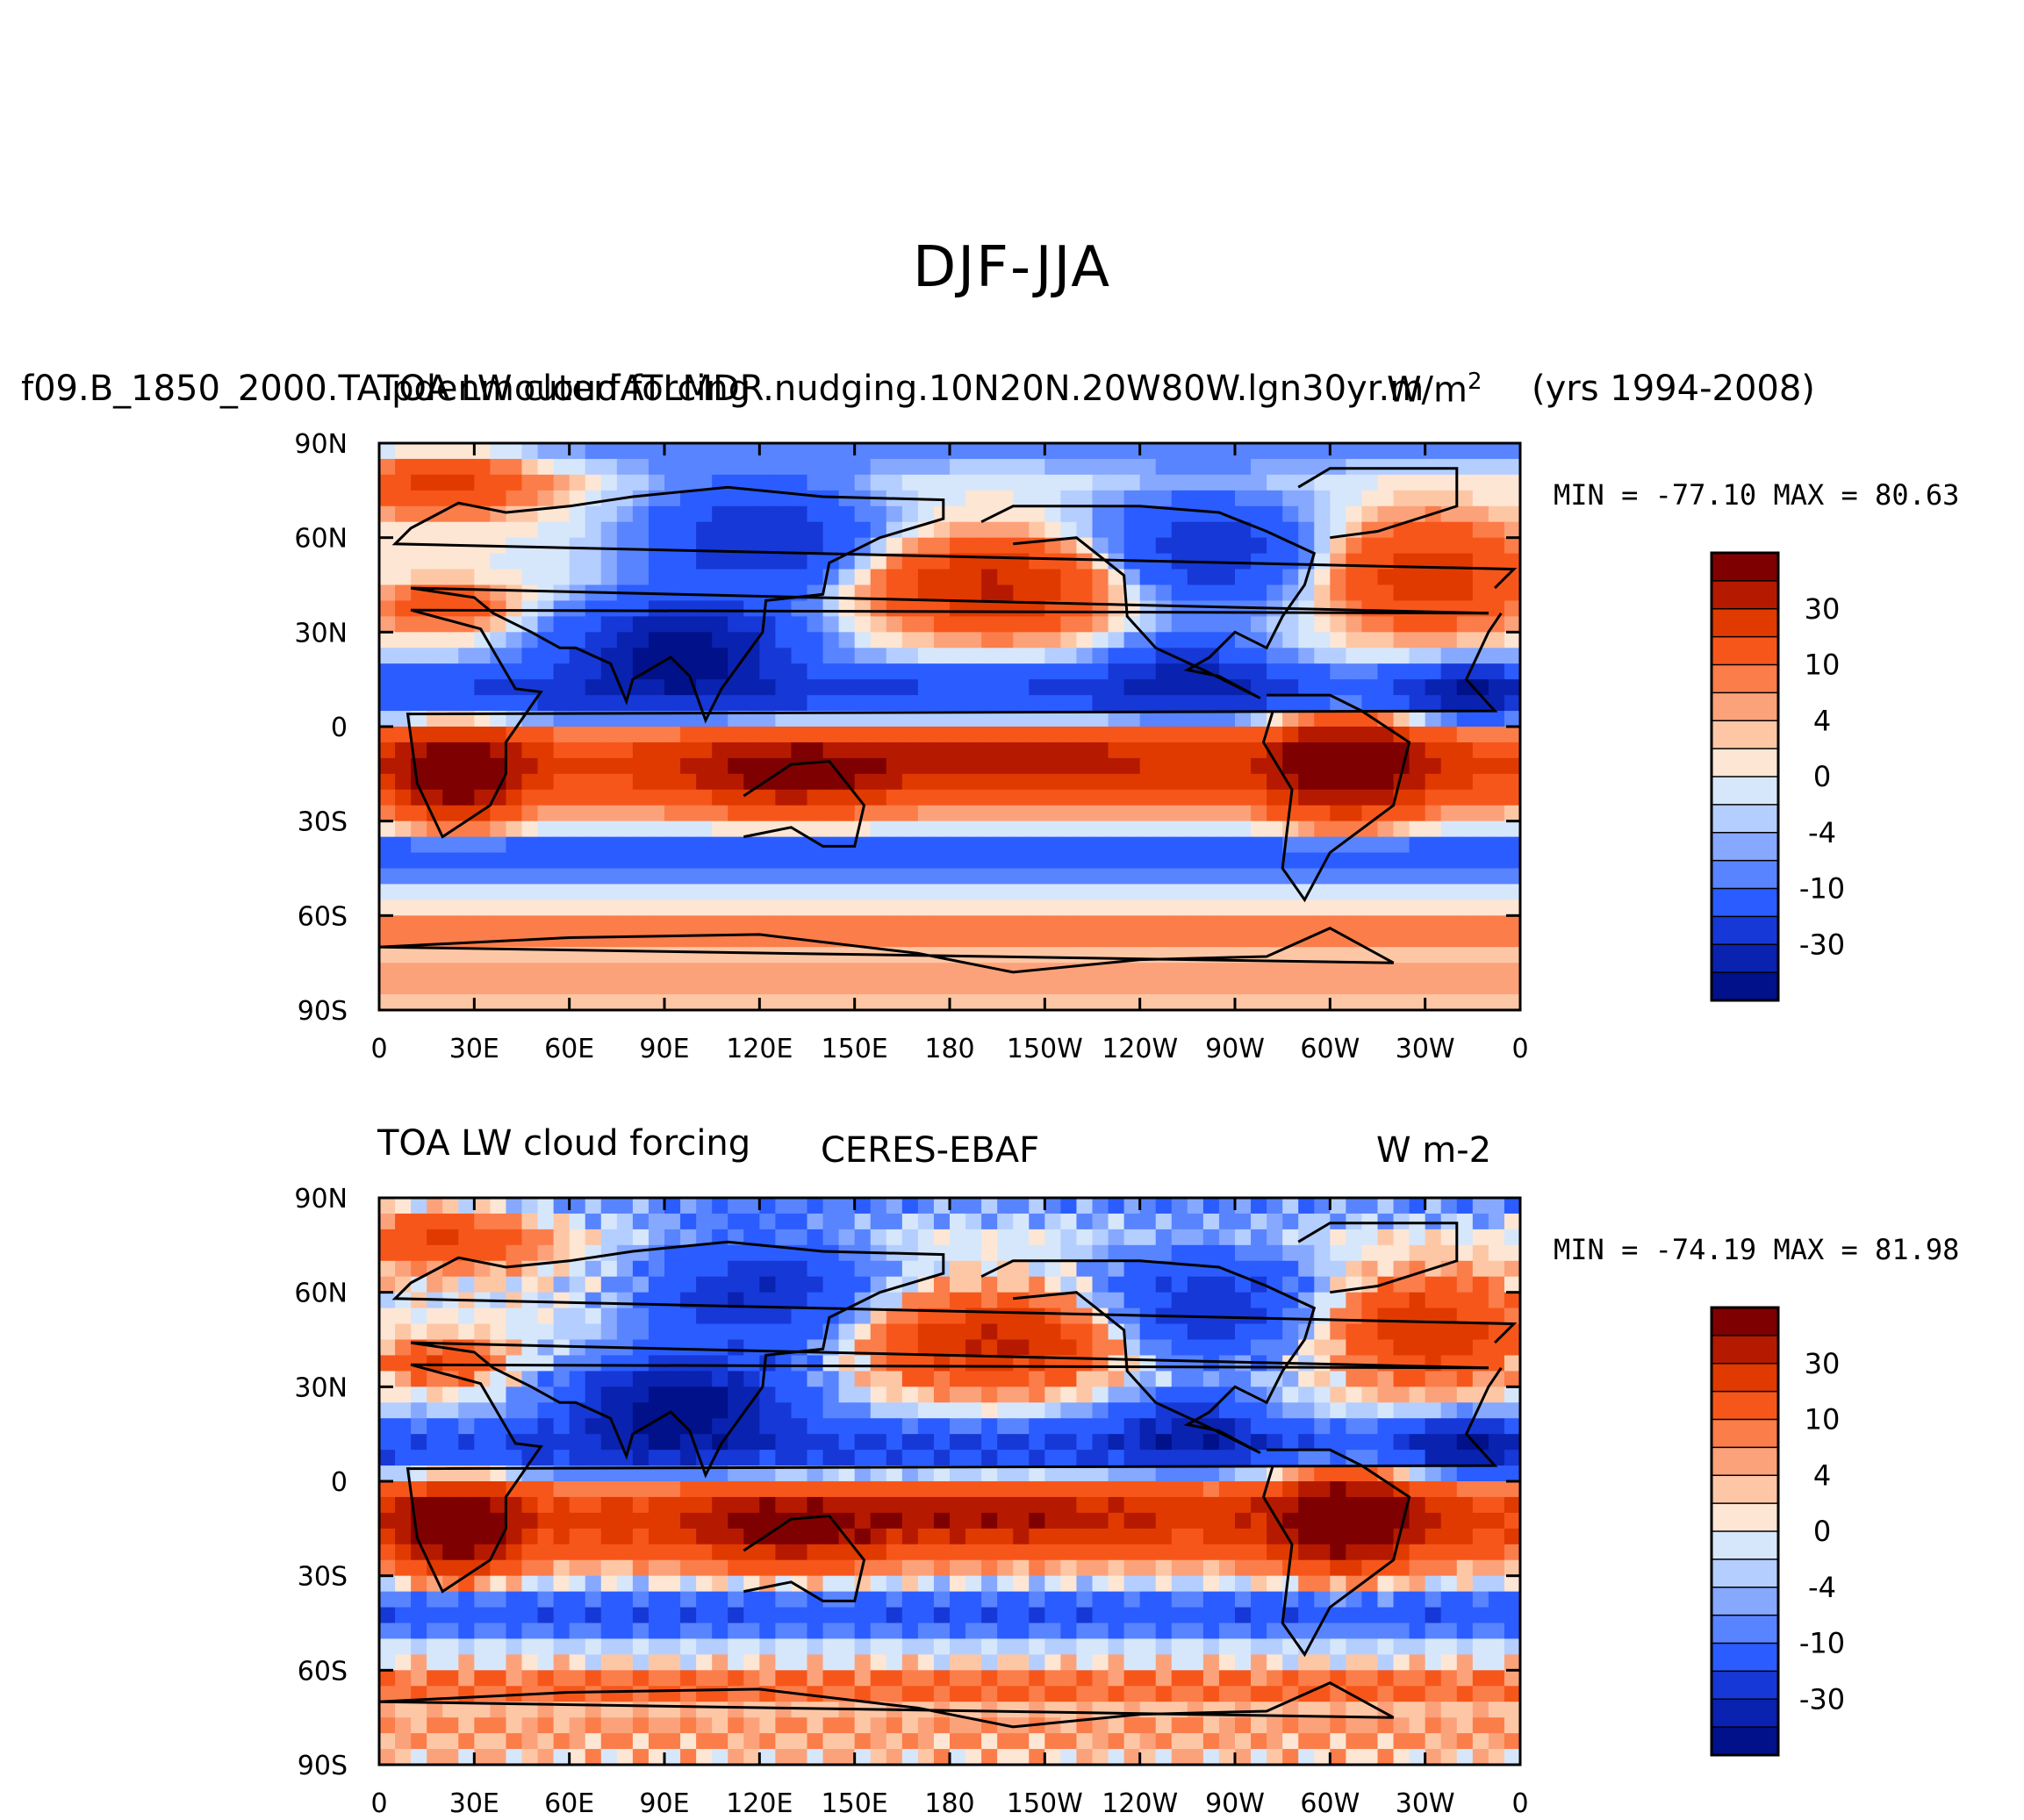  What do you see at coordinates (1336, 798) in the screenshot?
I see `top-coast-south-america` at bounding box center [1336, 798].